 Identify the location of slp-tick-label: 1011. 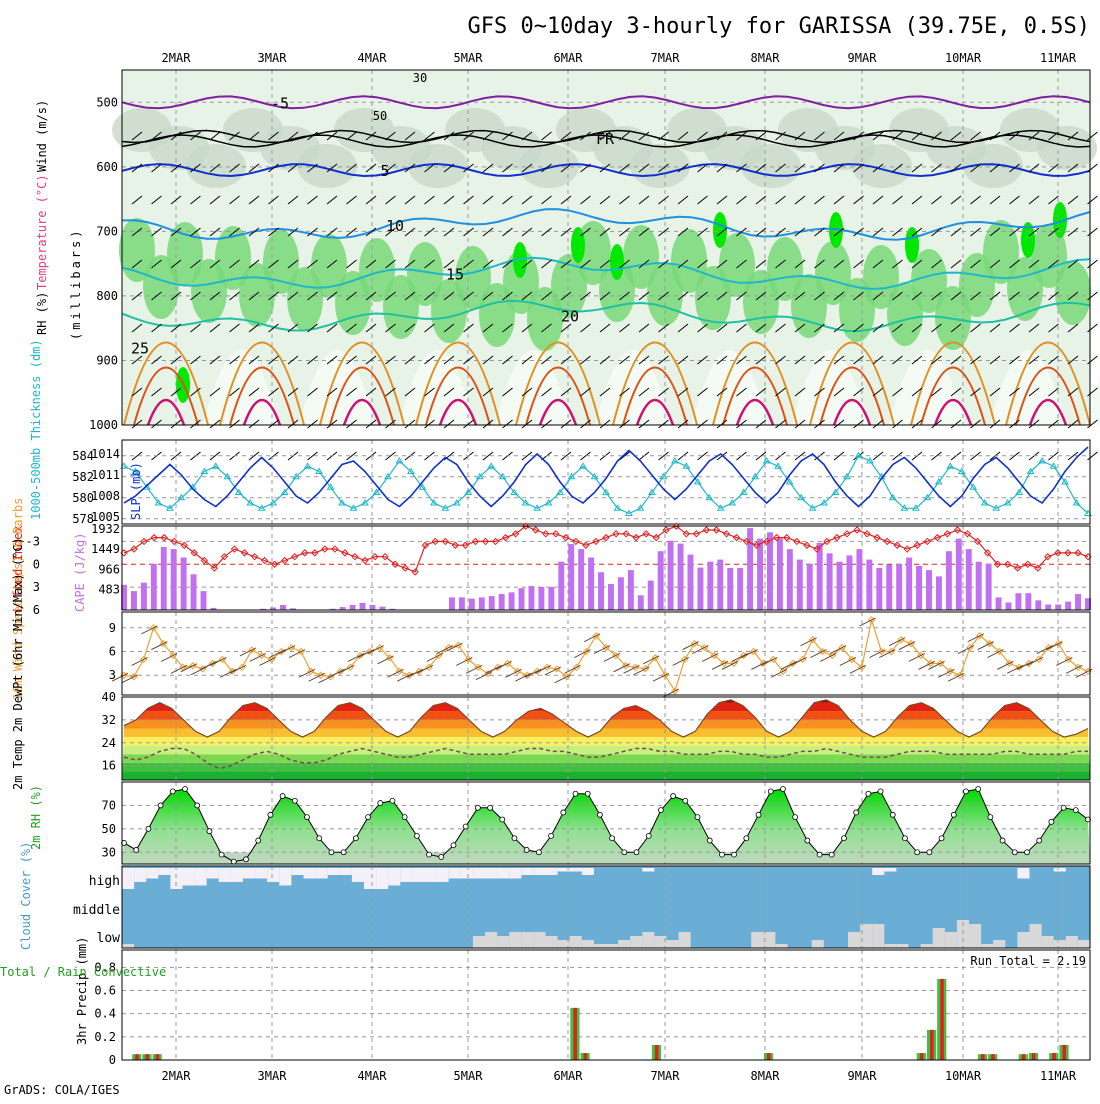
(105, 475).